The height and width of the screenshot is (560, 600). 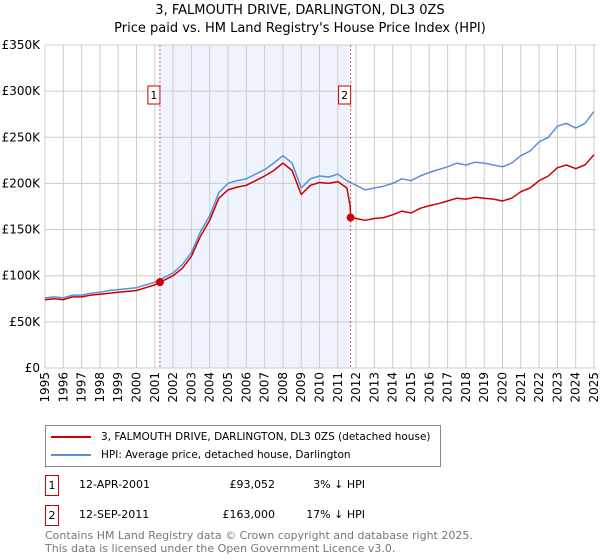 I want to click on x-tick-label: 2003, so click(x=191, y=387).